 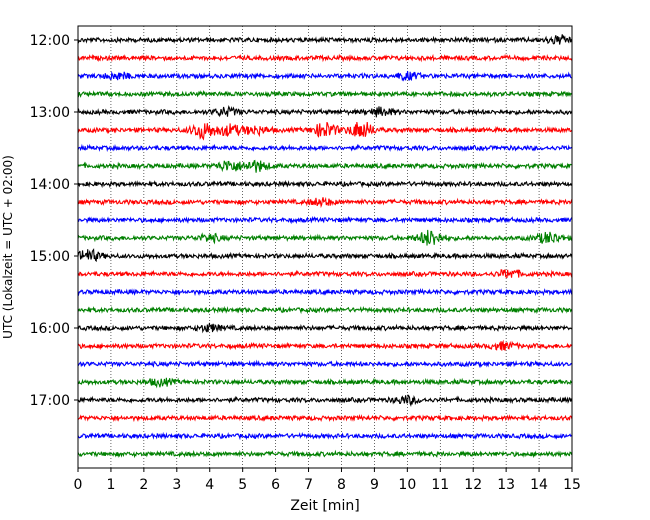 I want to click on x-tick-label-8: 8, so click(x=341, y=485).